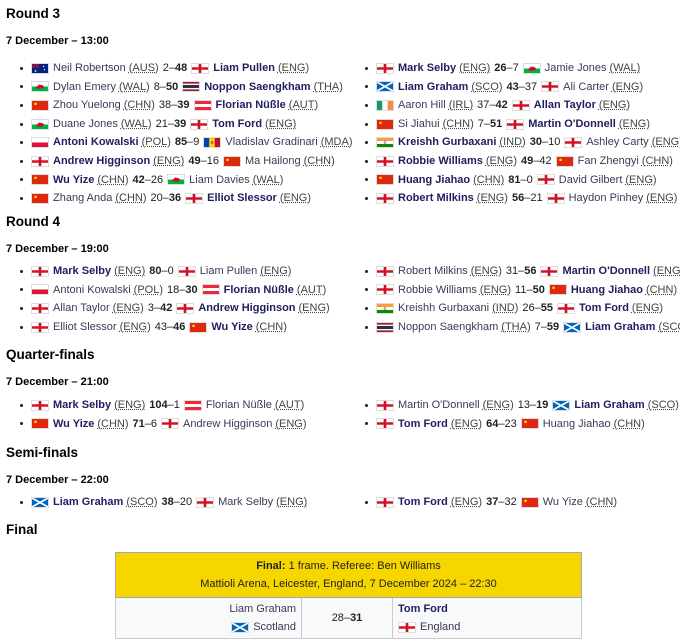 The width and height of the screenshot is (680, 639). Describe the element at coordinates (575, 68) in the screenshot. I see `player-name: Jamie Jones` at that location.